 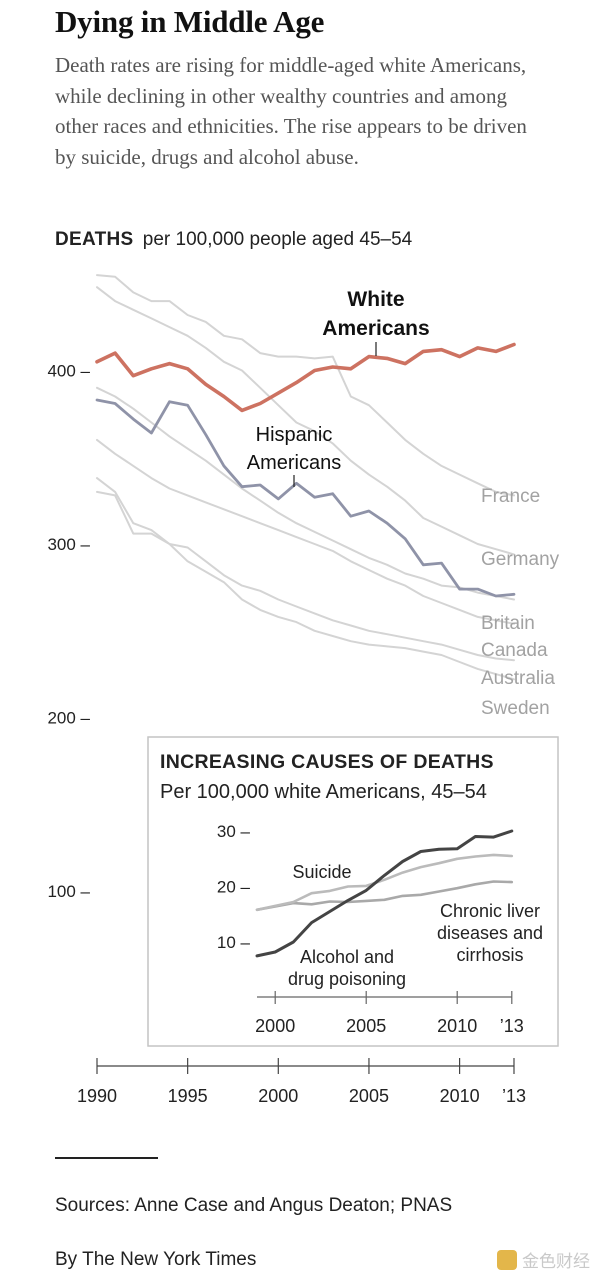 What do you see at coordinates (515, 708) in the screenshot?
I see `label-sweden: Sweden` at bounding box center [515, 708].